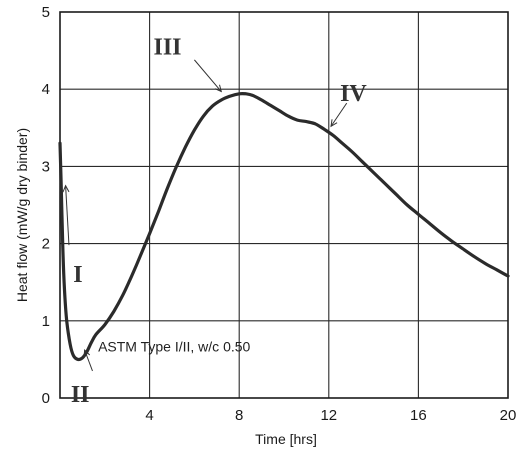  Describe the element at coordinates (149, 415) in the screenshot. I see `x-tick-label: 4` at that location.